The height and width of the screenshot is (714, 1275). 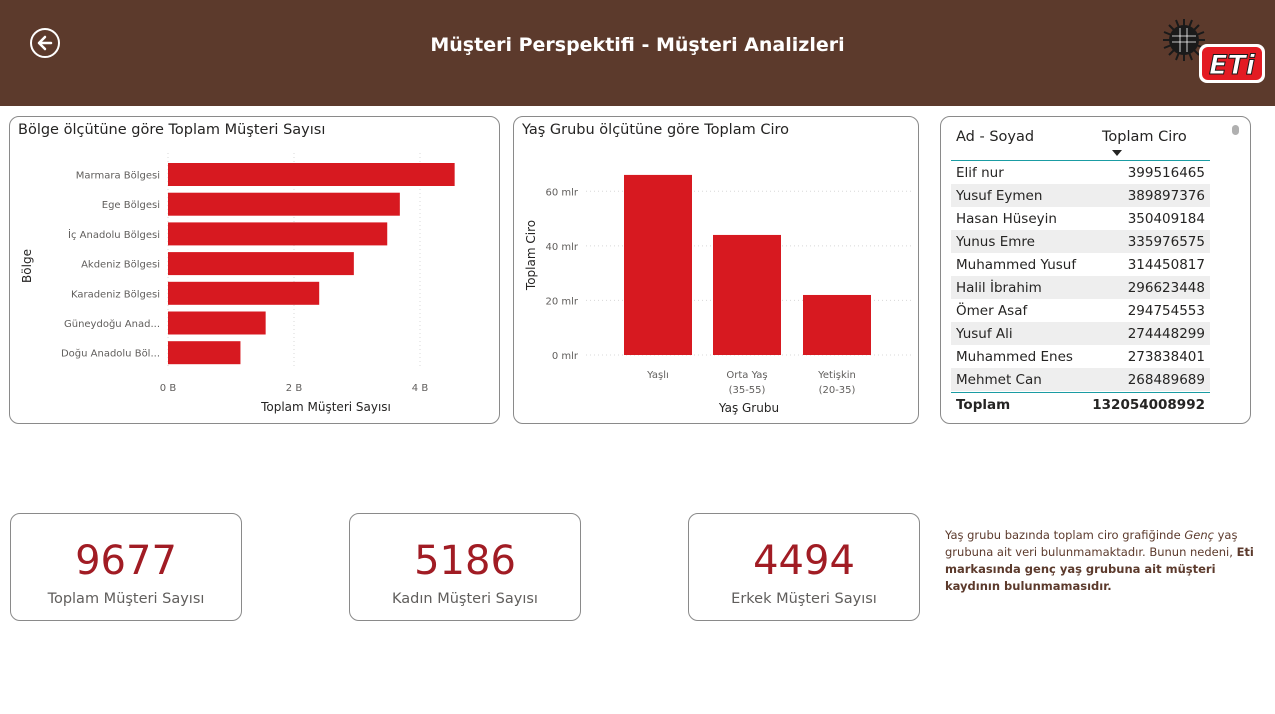 What do you see at coordinates (1014, 356) in the screenshot?
I see `cell-name: Muhammed Enes` at bounding box center [1014, 356].